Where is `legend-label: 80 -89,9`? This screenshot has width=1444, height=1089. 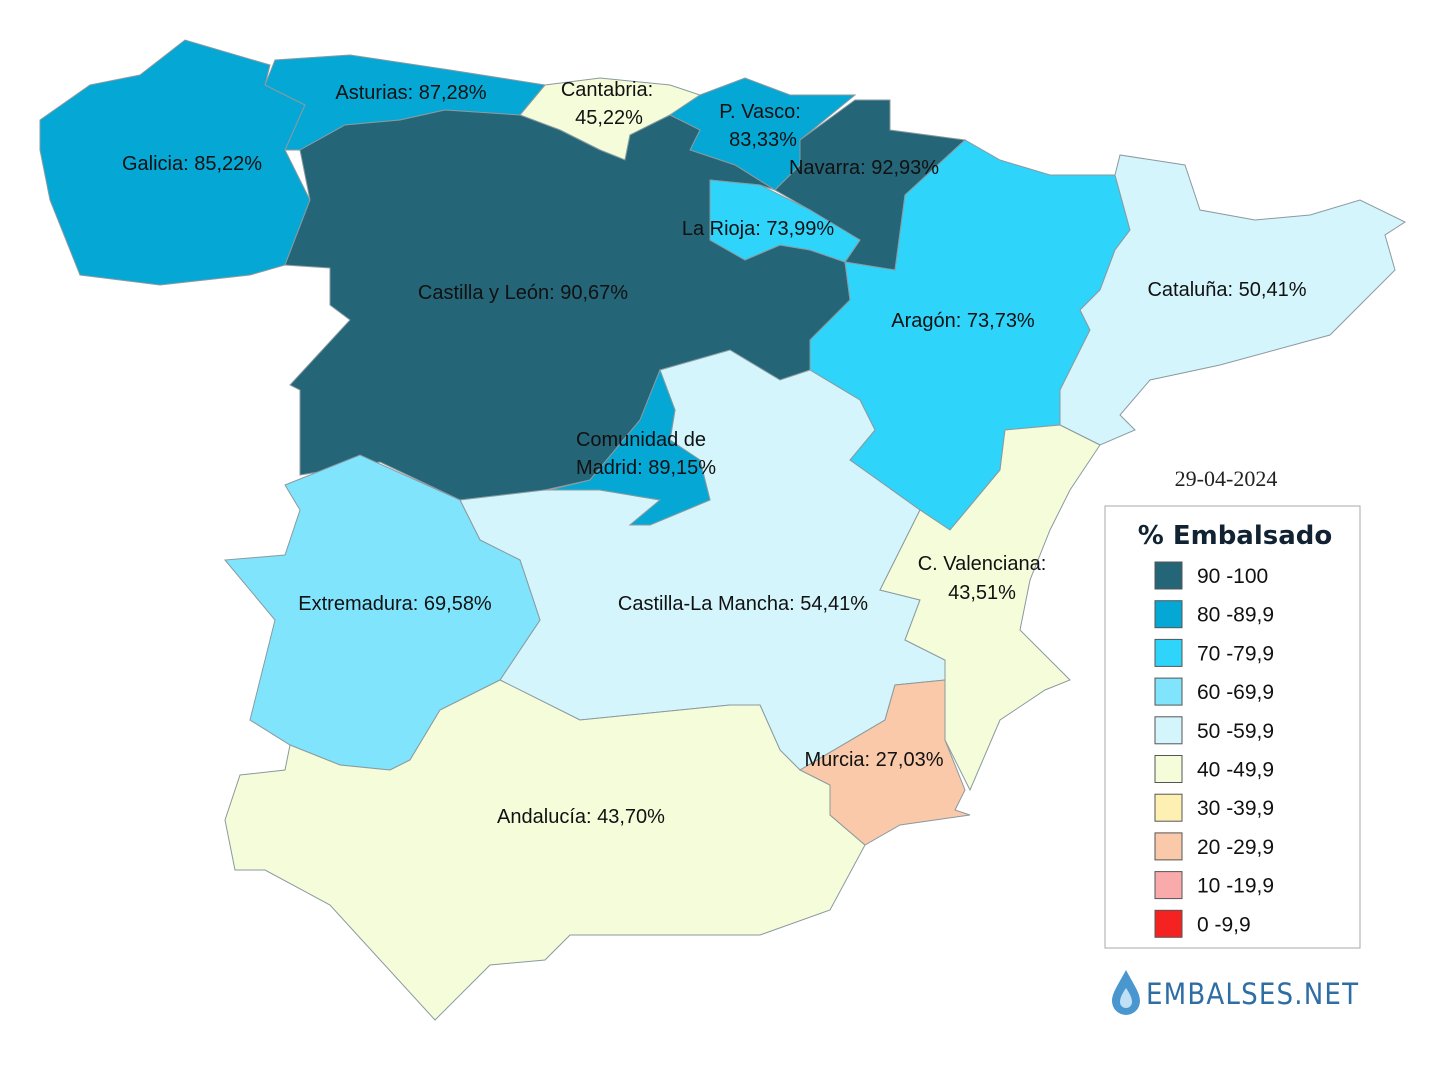
legend-label: 80 -89,9 is located at coordinates (1235, 615).